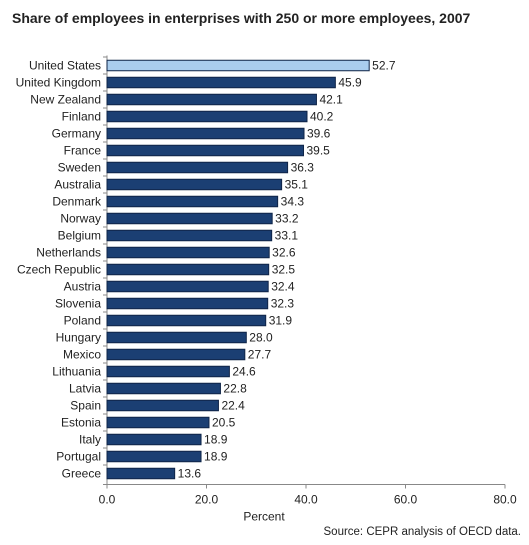 The image size is (529, 545). Describe the element at coordinates (107, 500) in the screenshot. I see `x-tick-label: 0.0` at that location.